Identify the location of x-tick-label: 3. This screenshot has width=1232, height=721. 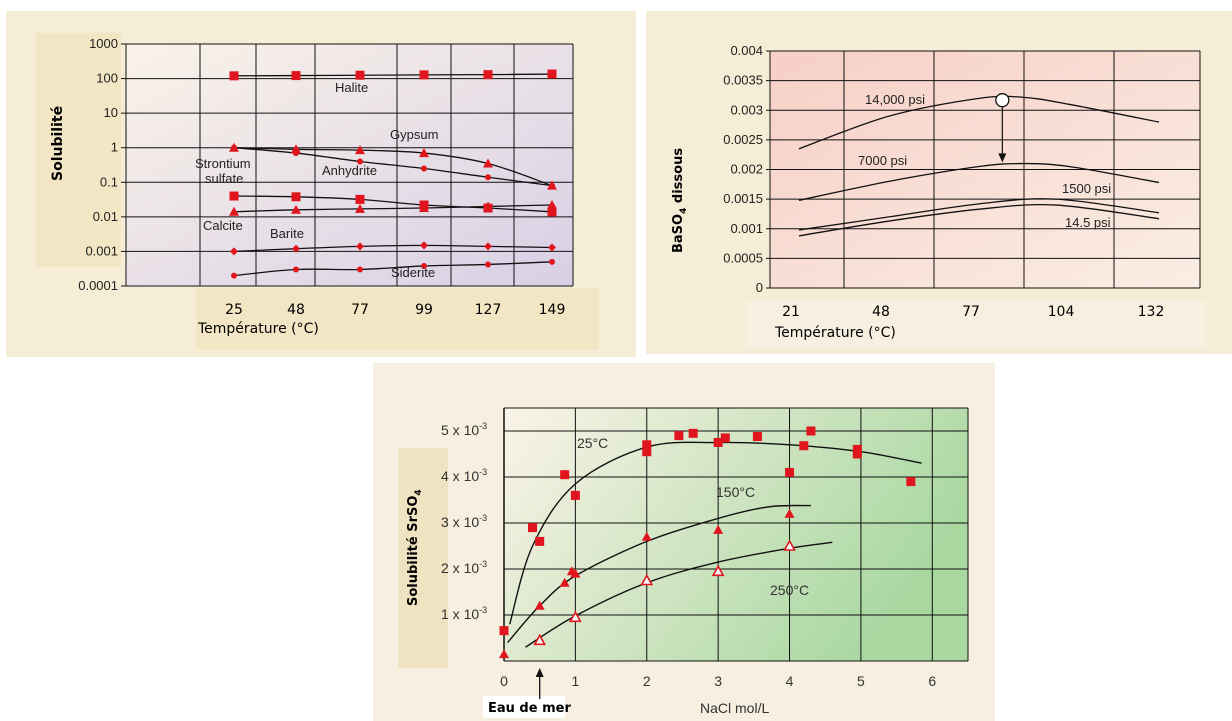
(718, 681).